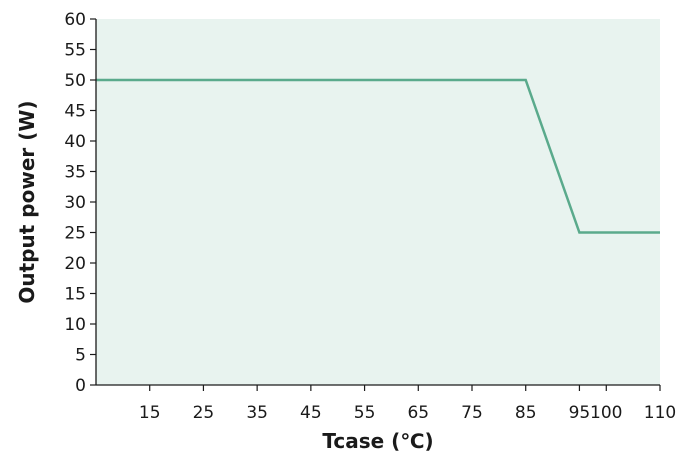 The height and width of the screenshot is (460, 699). Describe the element at coordinates (75, 81) in the screenshot. I see `y-tick-label: 50` at that location.